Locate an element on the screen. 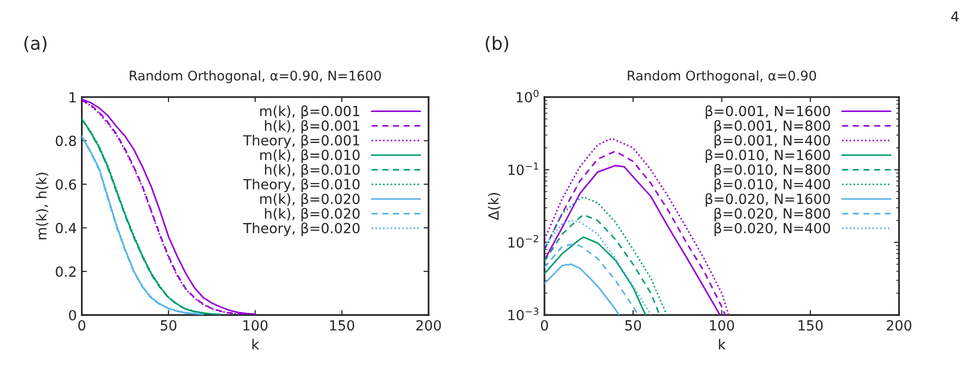  chart-title: Random Orthogonal, α=0.90, N=1600 is located at coordinates (255, 77).